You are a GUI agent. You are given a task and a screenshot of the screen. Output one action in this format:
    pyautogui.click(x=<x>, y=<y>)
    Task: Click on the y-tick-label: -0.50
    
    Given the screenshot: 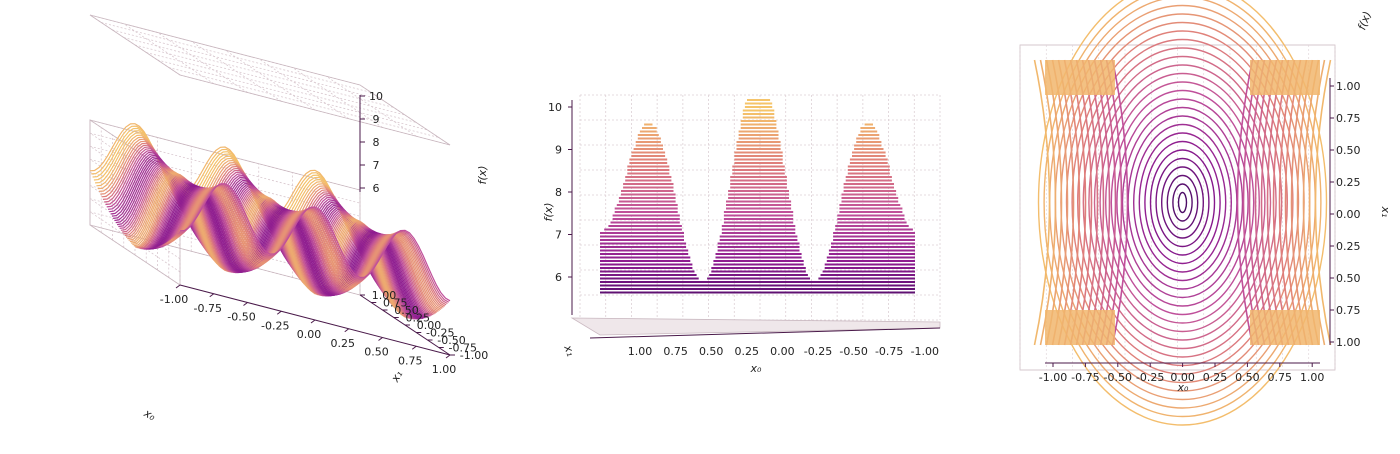 What is the action you would take?
    pyautogui.click(x=451, y=340)
    